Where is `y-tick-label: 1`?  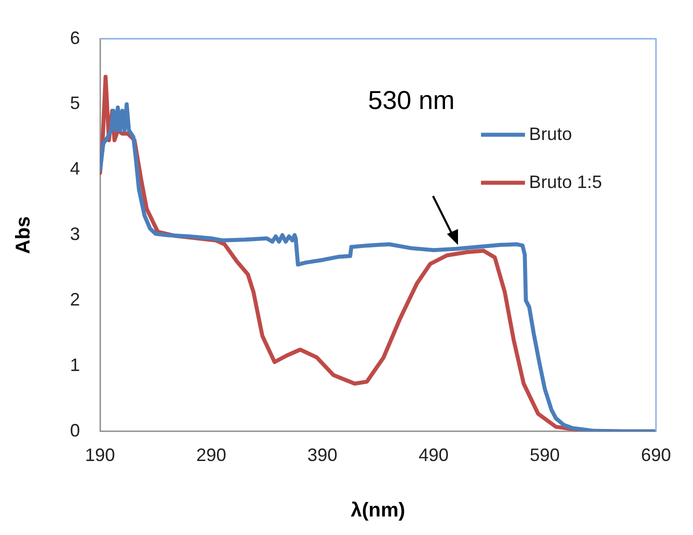 y-tick-label: 1 is located at coordinates (75, 364).